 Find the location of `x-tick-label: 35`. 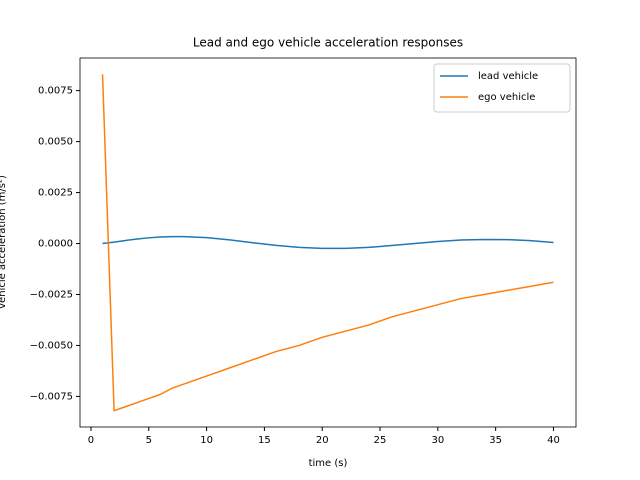

x-tick-label: 35 is located at coordinates (495, 440).